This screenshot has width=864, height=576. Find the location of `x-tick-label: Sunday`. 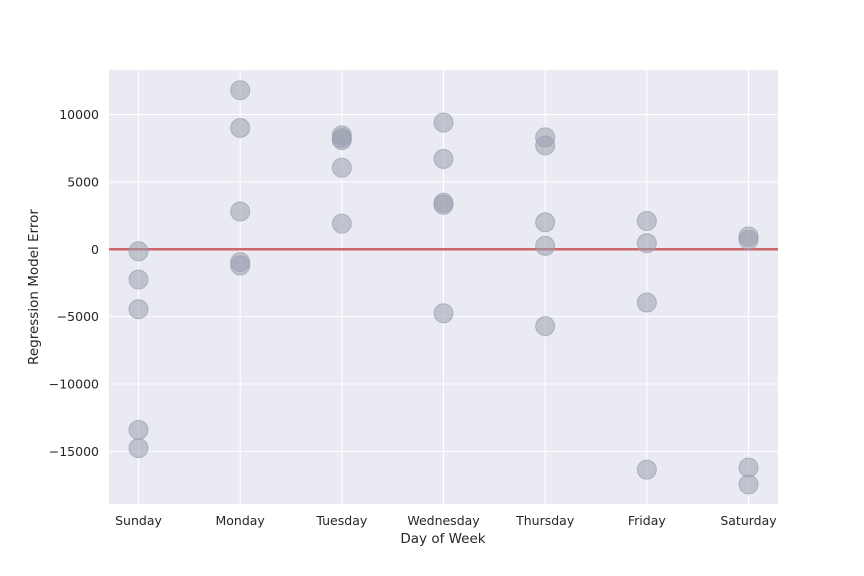

x-tick-label: Sunday is located at coordinates (138, 520).